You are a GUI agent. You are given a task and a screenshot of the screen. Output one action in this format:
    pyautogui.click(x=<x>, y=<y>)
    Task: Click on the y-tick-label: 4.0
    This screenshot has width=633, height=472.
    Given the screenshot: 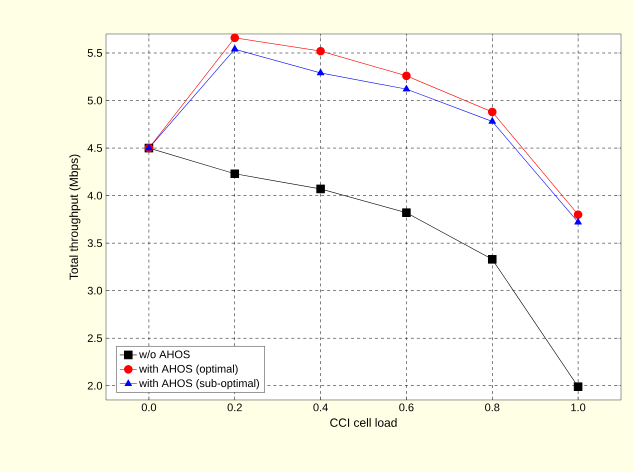 What is the action you would take?
    pyautogui.click(x=95, y=196)
    